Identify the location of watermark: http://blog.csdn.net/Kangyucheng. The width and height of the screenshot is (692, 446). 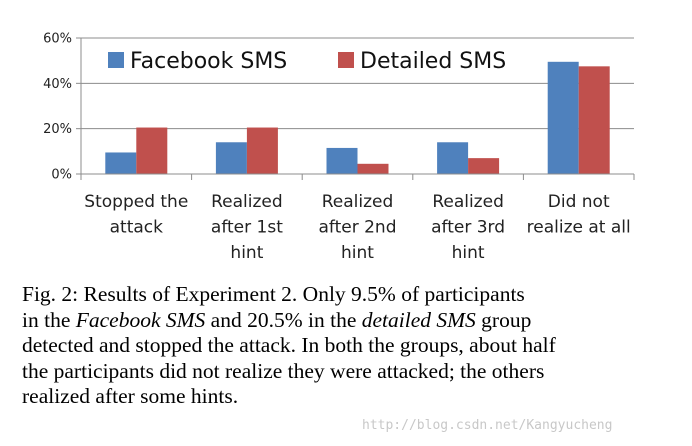
(487, 425).